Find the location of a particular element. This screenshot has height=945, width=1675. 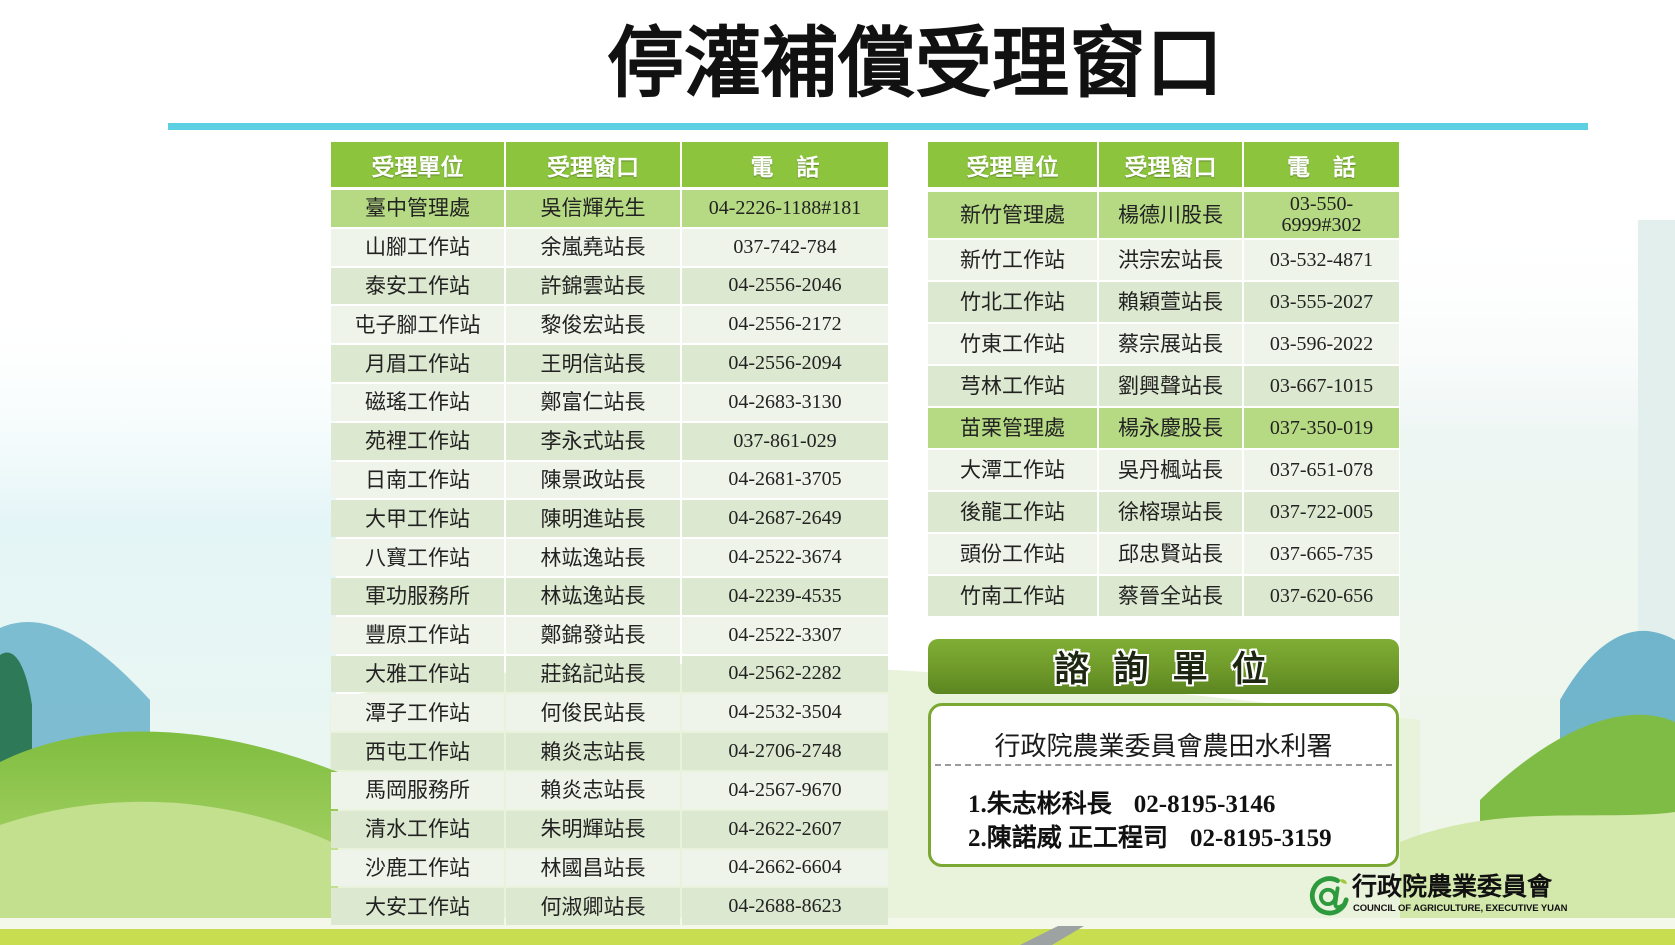

table-row: 清水工作站 朱明輝站長 04-2622-2607 is located at coordinates (609, 829).